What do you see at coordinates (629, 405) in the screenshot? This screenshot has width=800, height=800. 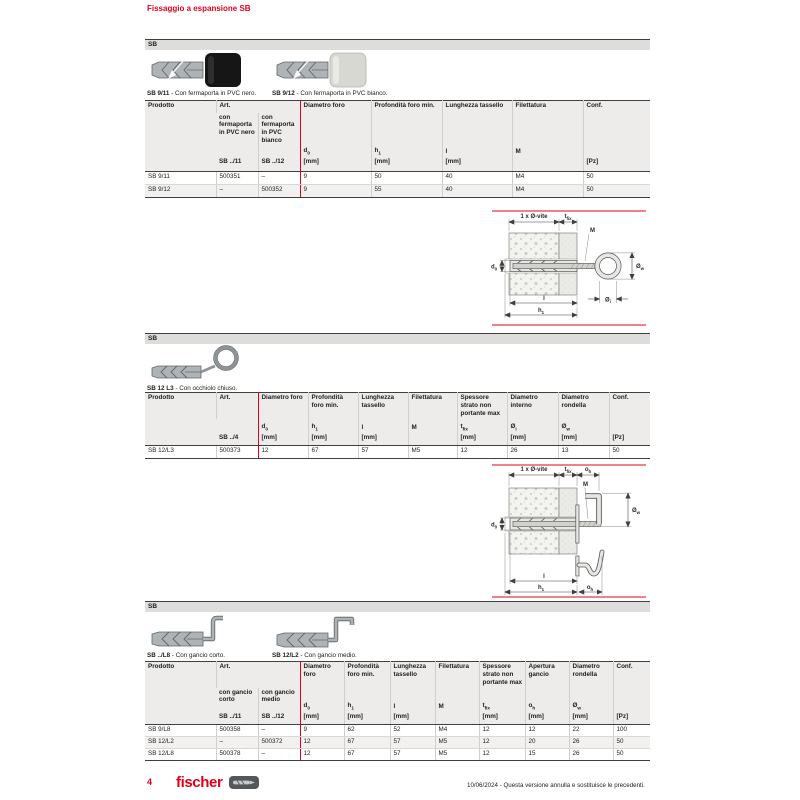 I see `col-header-conf: Conf.` at bounding box center [629, 405].